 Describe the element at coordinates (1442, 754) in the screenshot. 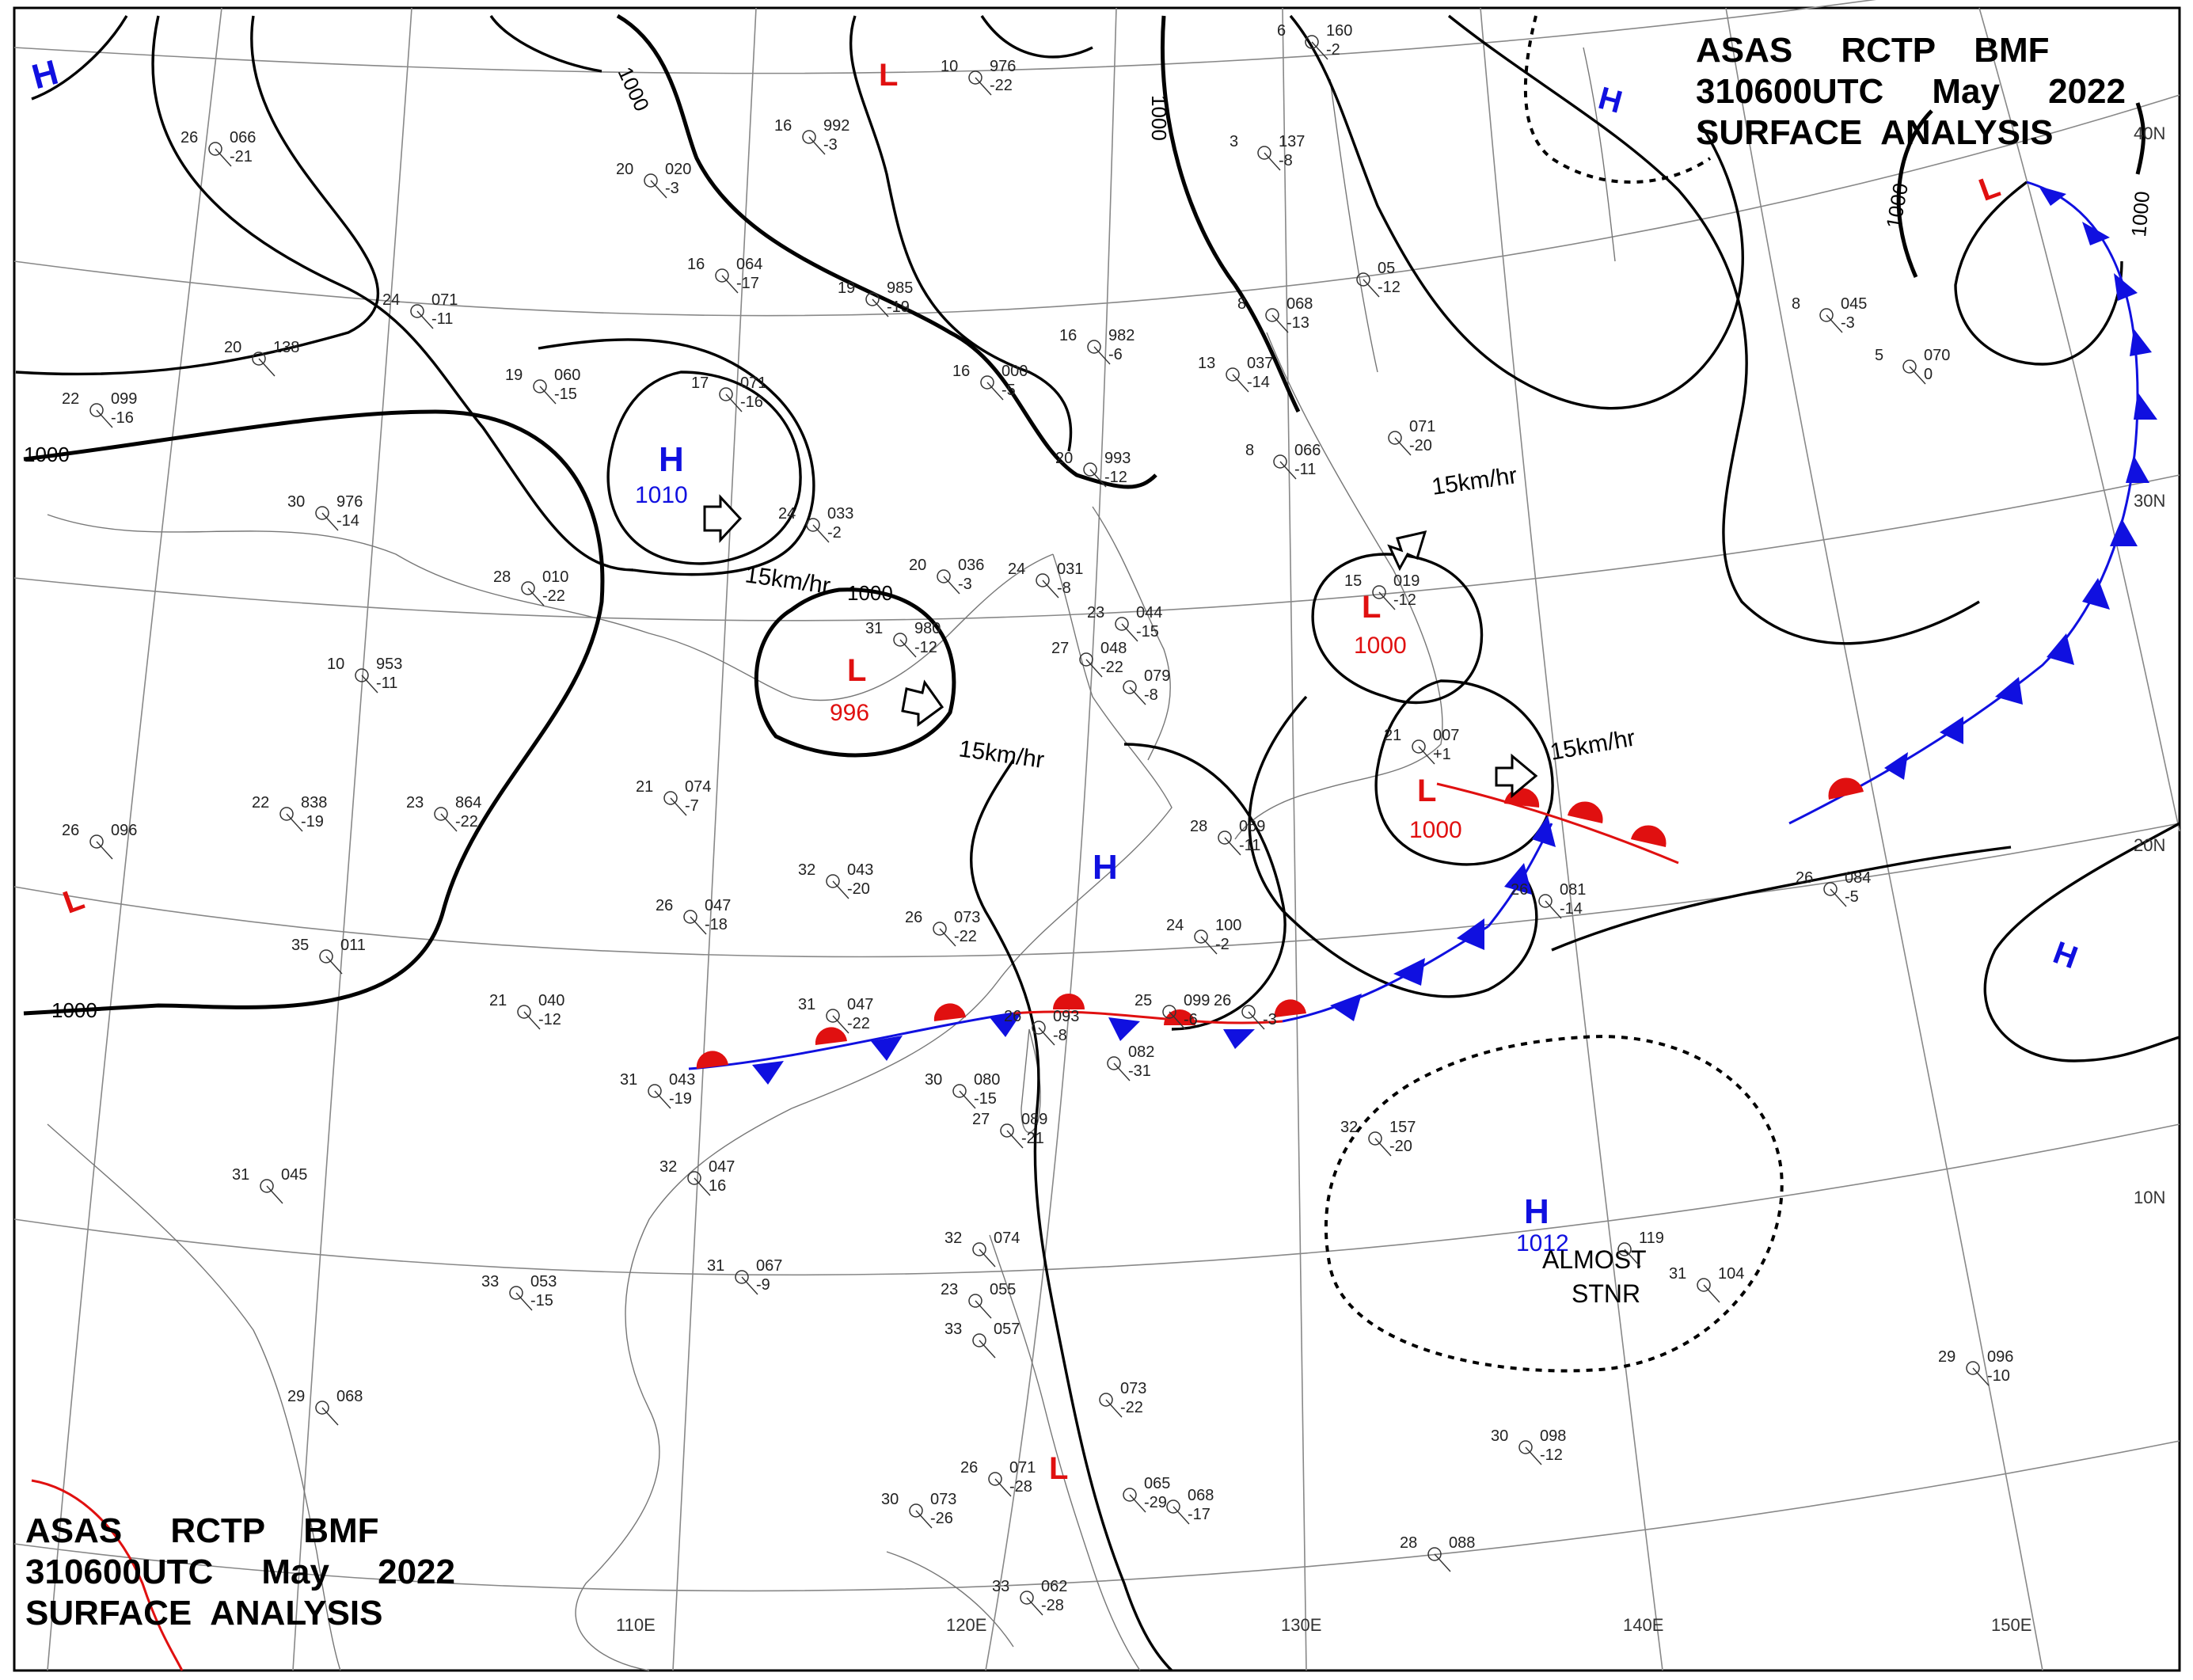

I see `station-dewpoint: +1` at that location.